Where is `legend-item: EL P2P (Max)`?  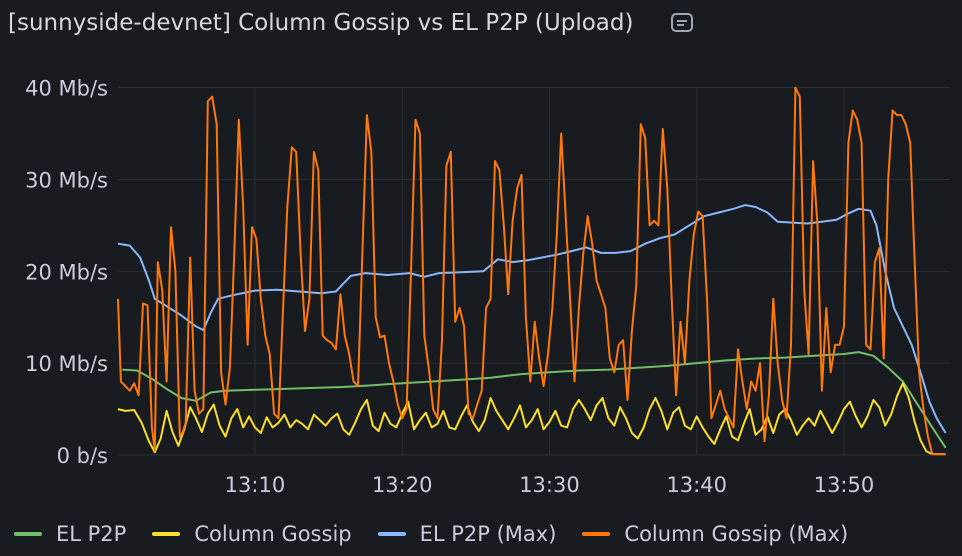 legend-item: EL P2P (Max) is located at coordinates (467, 534).